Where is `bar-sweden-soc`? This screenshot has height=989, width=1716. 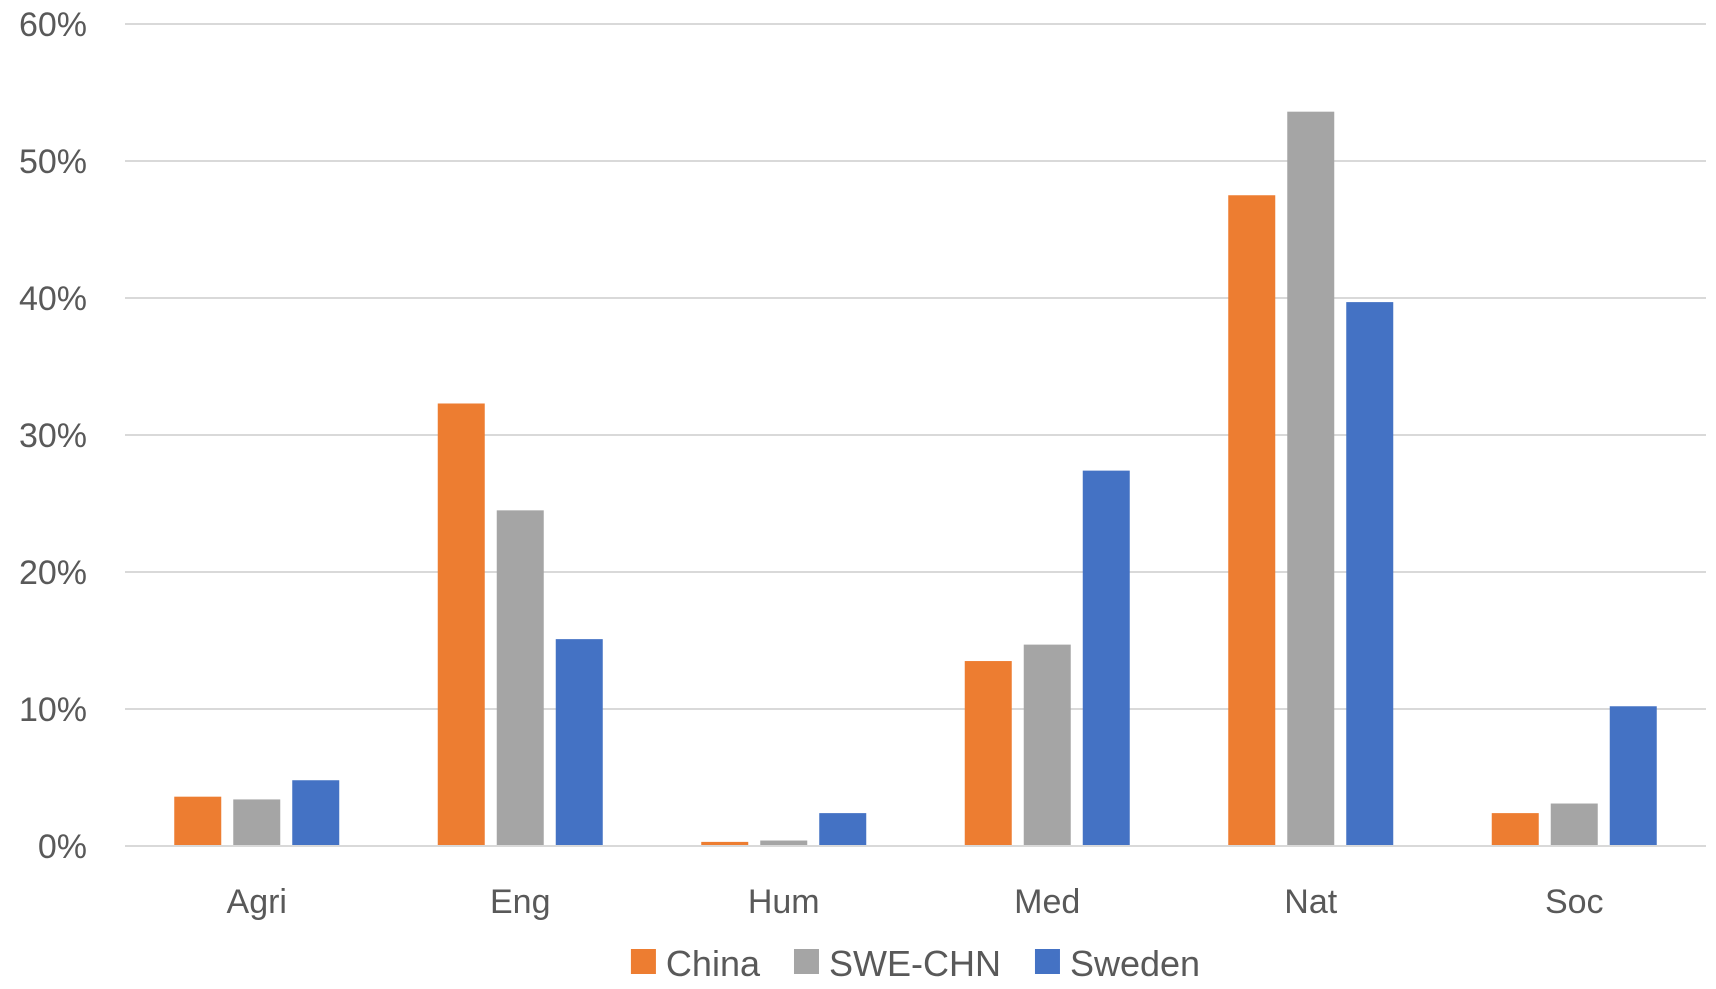
bar-sweden-soc is located at coordinates (1633, 776).